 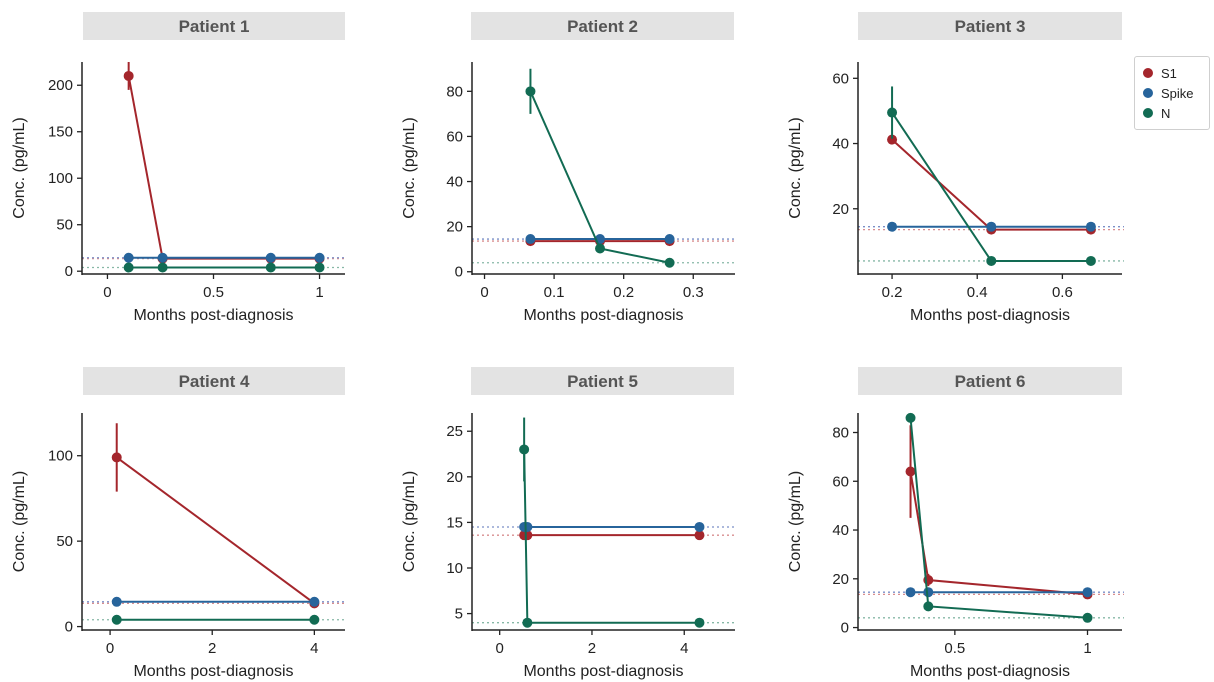 I want to click on legend-label-s1: S1, so click(x=1169, y=73).